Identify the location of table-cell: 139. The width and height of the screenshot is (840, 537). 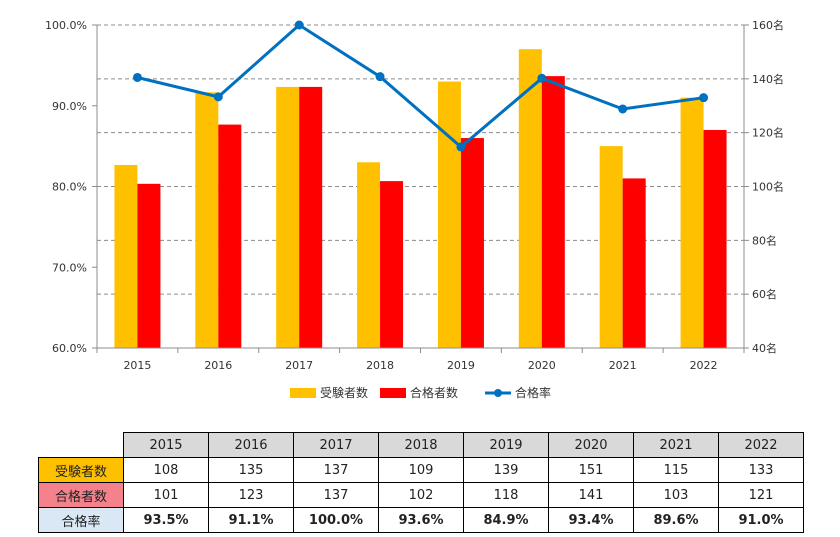
(506, 470).